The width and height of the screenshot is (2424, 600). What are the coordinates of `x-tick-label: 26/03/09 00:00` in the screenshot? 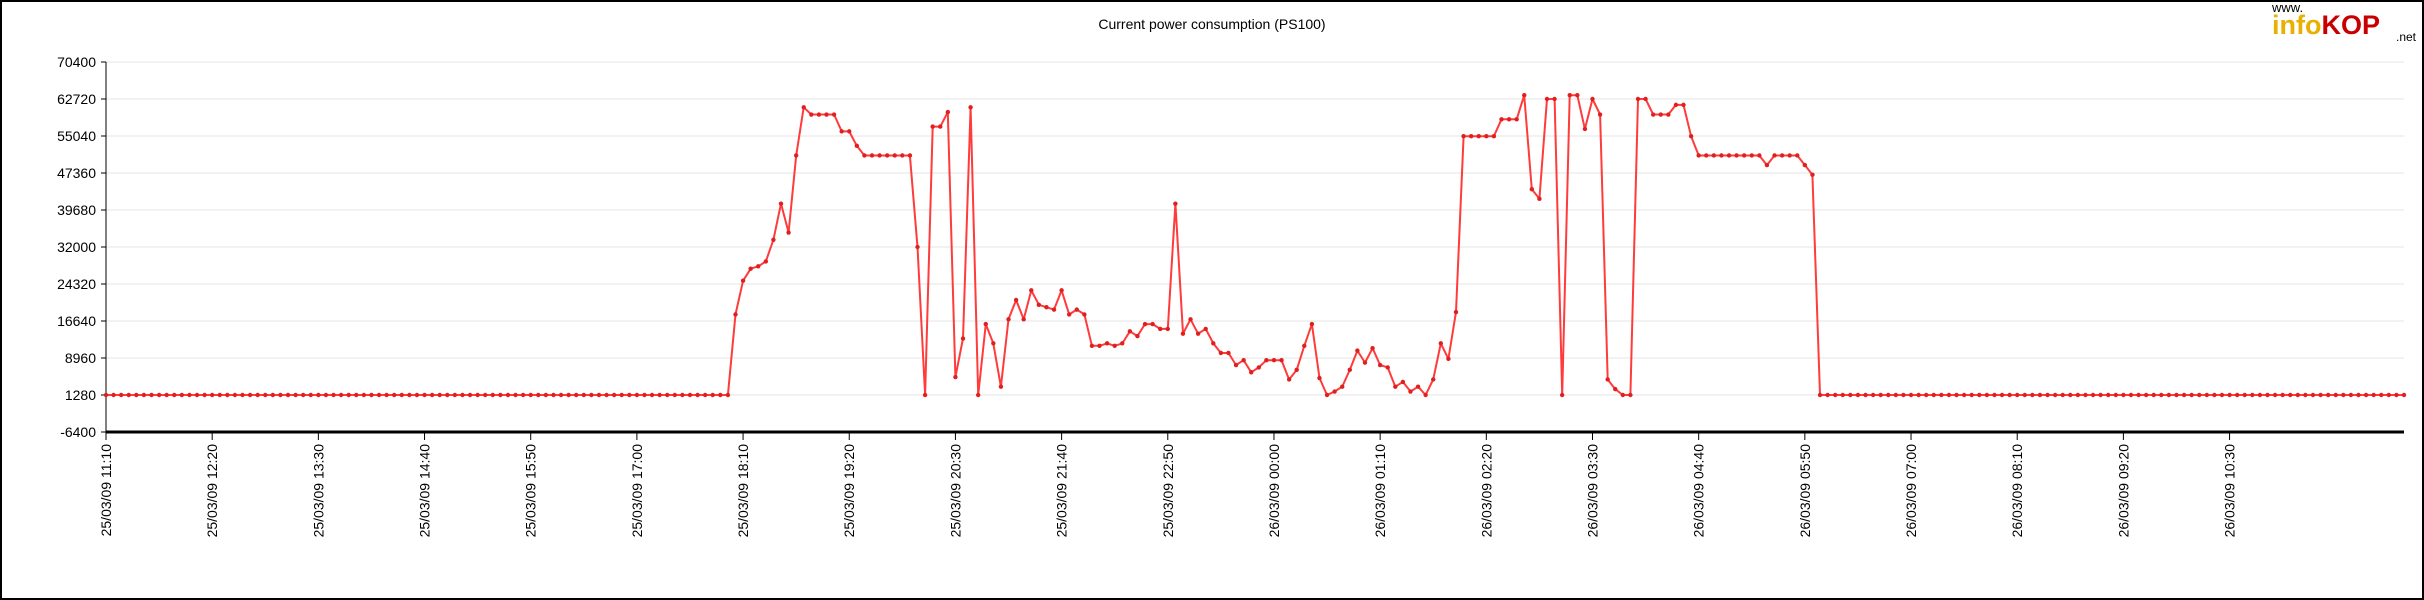 It's located at (1274, 491).